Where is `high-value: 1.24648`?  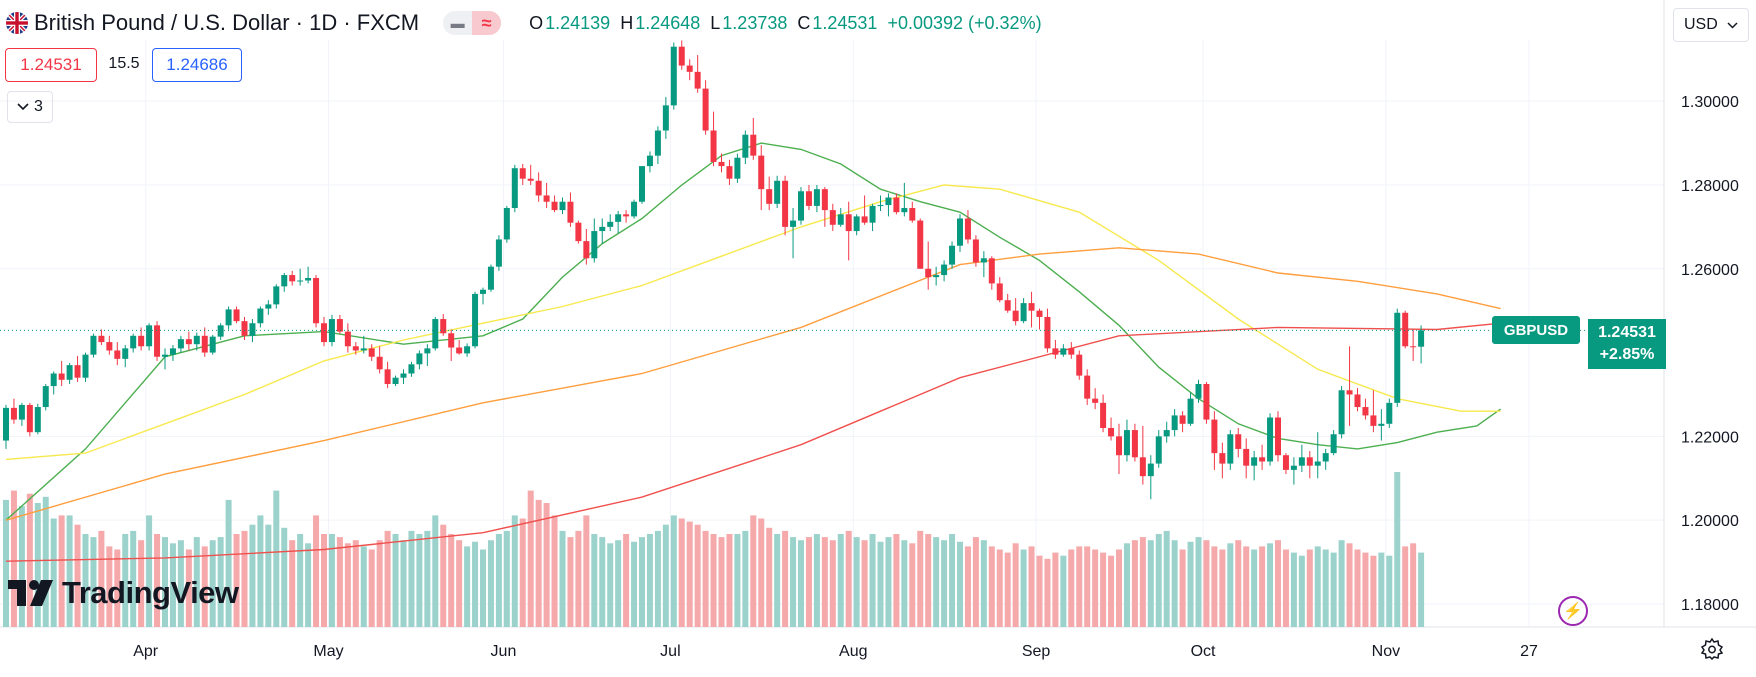
high-value: 1.24648 is located at coordinates (668, 22).